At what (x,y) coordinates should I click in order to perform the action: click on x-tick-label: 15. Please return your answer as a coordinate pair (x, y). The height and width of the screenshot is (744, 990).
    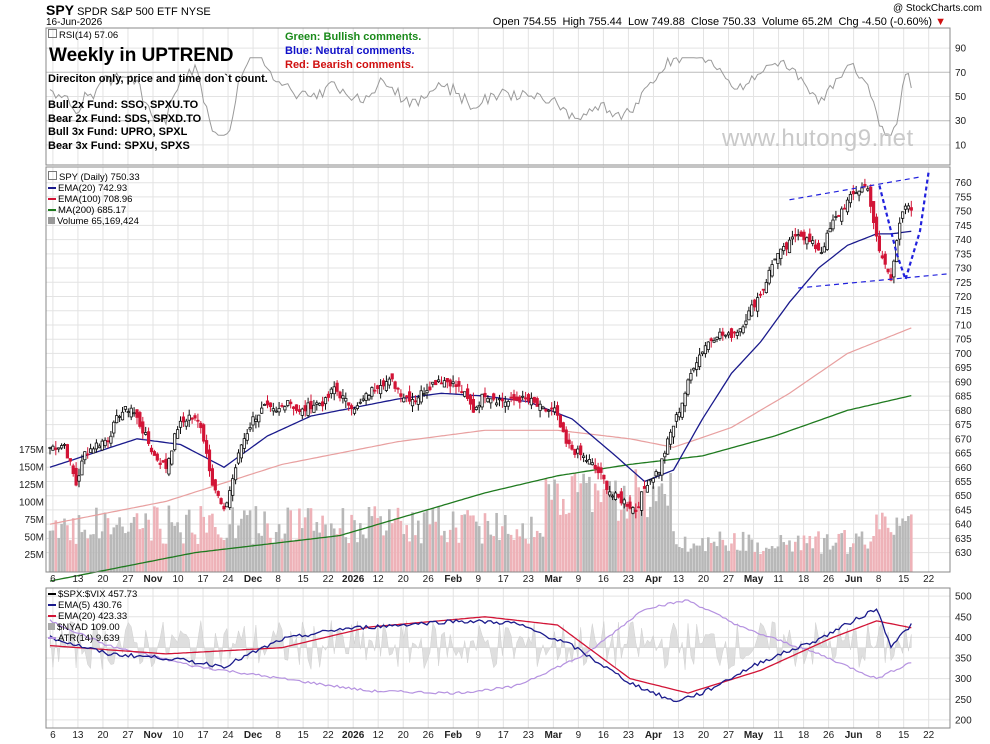
    Looking at the image, I should click on (304, 735).